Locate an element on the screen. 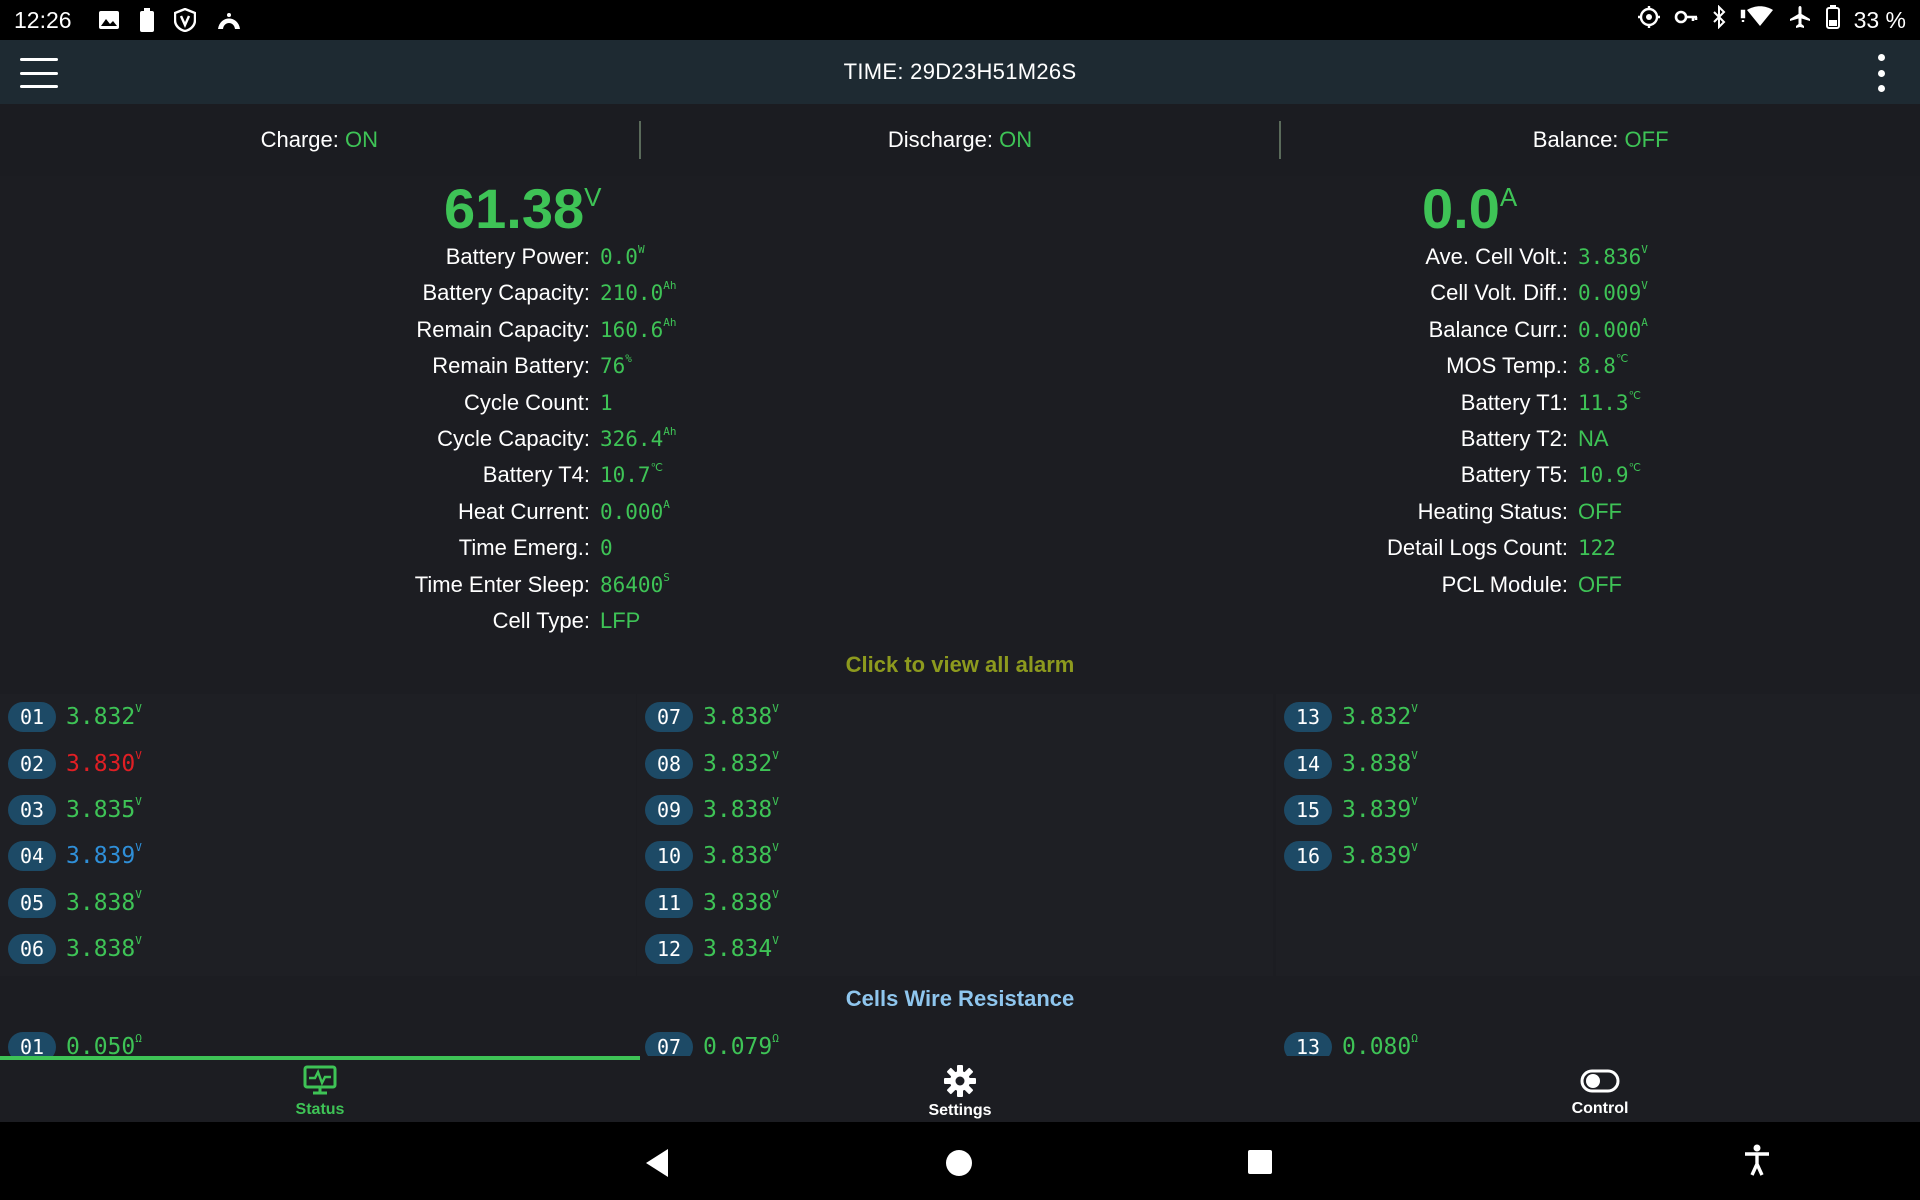  cell-column: 13 3.832V 14 3.838V 15 3.839V 16 3.839V is located at coordinates (1598, 835).